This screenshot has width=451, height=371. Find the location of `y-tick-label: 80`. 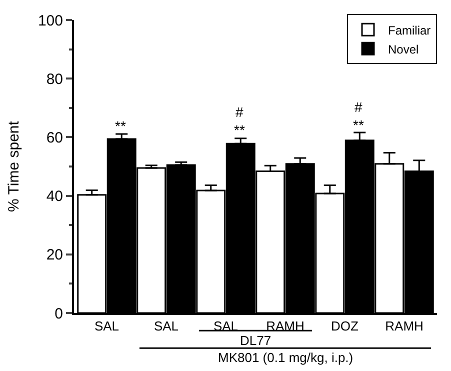

y-tick-label: 80 is located at coordinates (54, 79).